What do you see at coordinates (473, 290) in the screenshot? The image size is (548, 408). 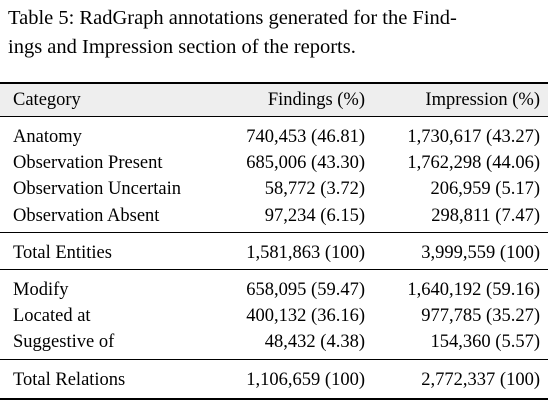 I see `row-impression: 1,640,192 (59.16)` at bounding box center [473, 290].